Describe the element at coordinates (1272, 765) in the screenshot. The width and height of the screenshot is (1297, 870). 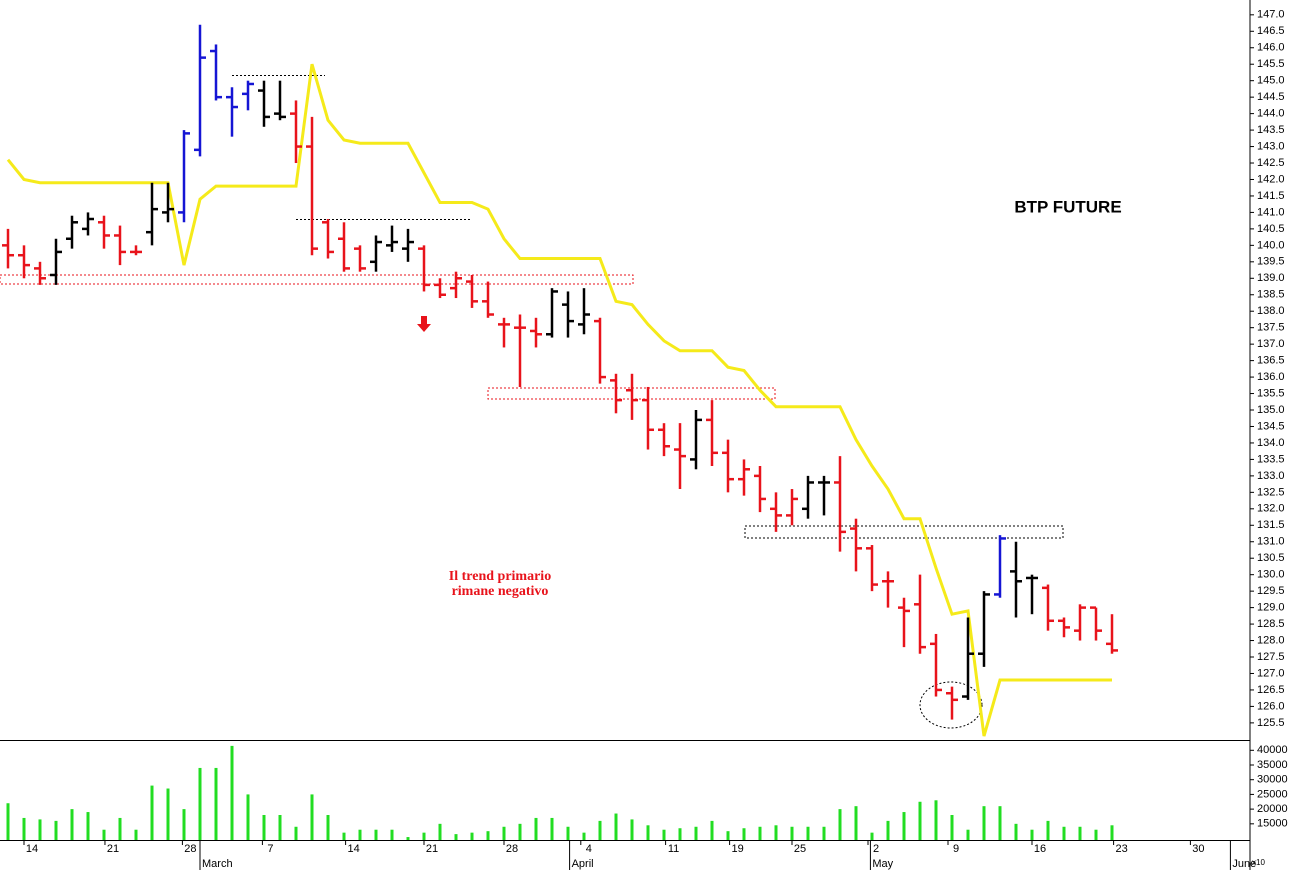
I see `y-tick-label: 35000` at that location.